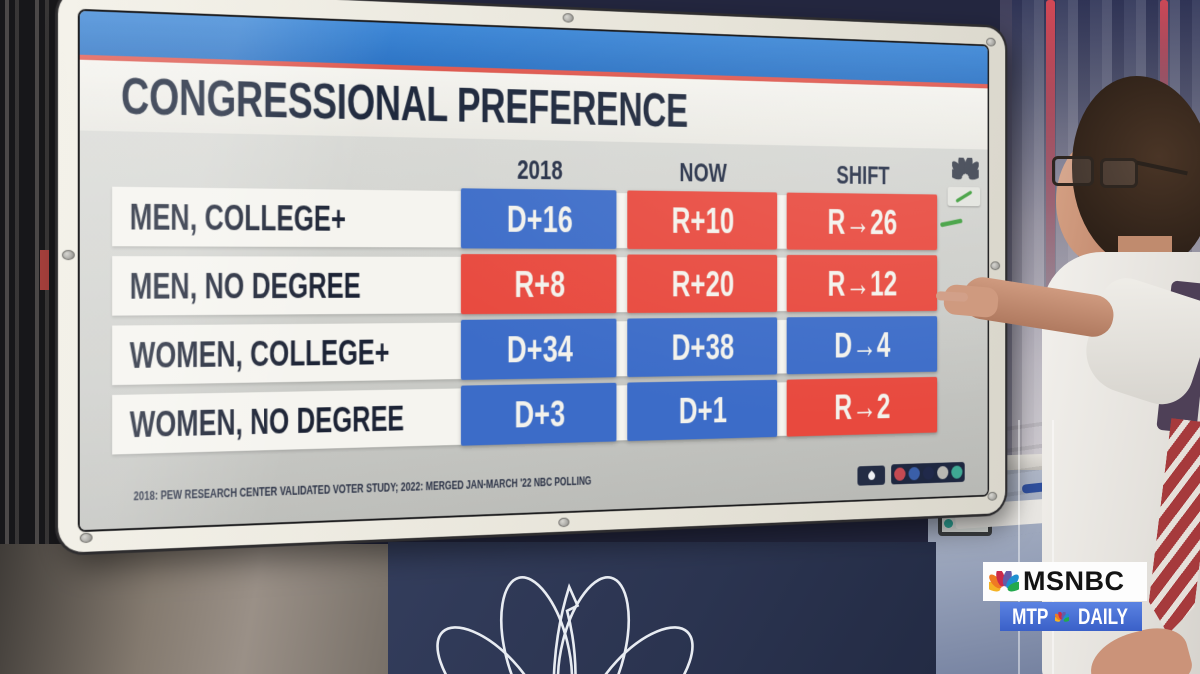 The width and height of the screenshot is (1200, 674). What do you see at coordinates (1071, 616) in the screenshot?
I see `mtp-daily-badge: MTP DAILY` at bounding box center [1071, 616].